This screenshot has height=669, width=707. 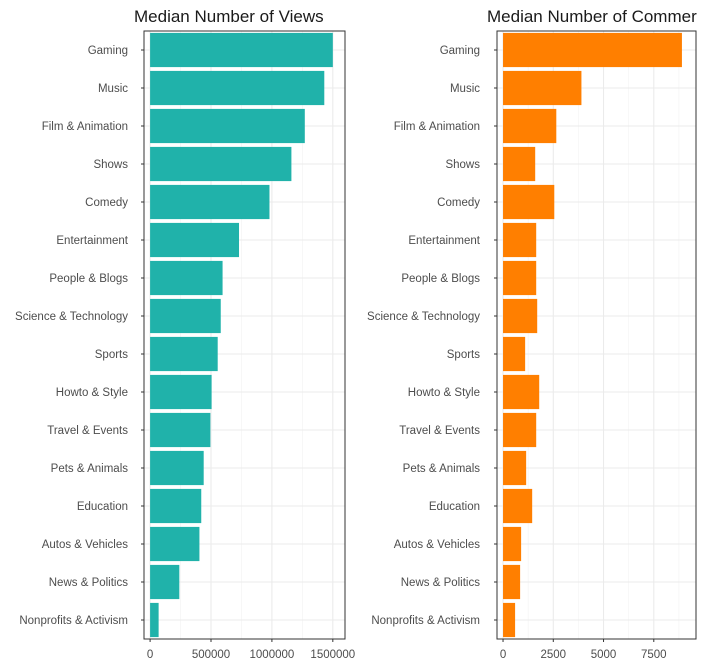 I want to click on x-tick-label: 2500, so click(x=553, y=655).